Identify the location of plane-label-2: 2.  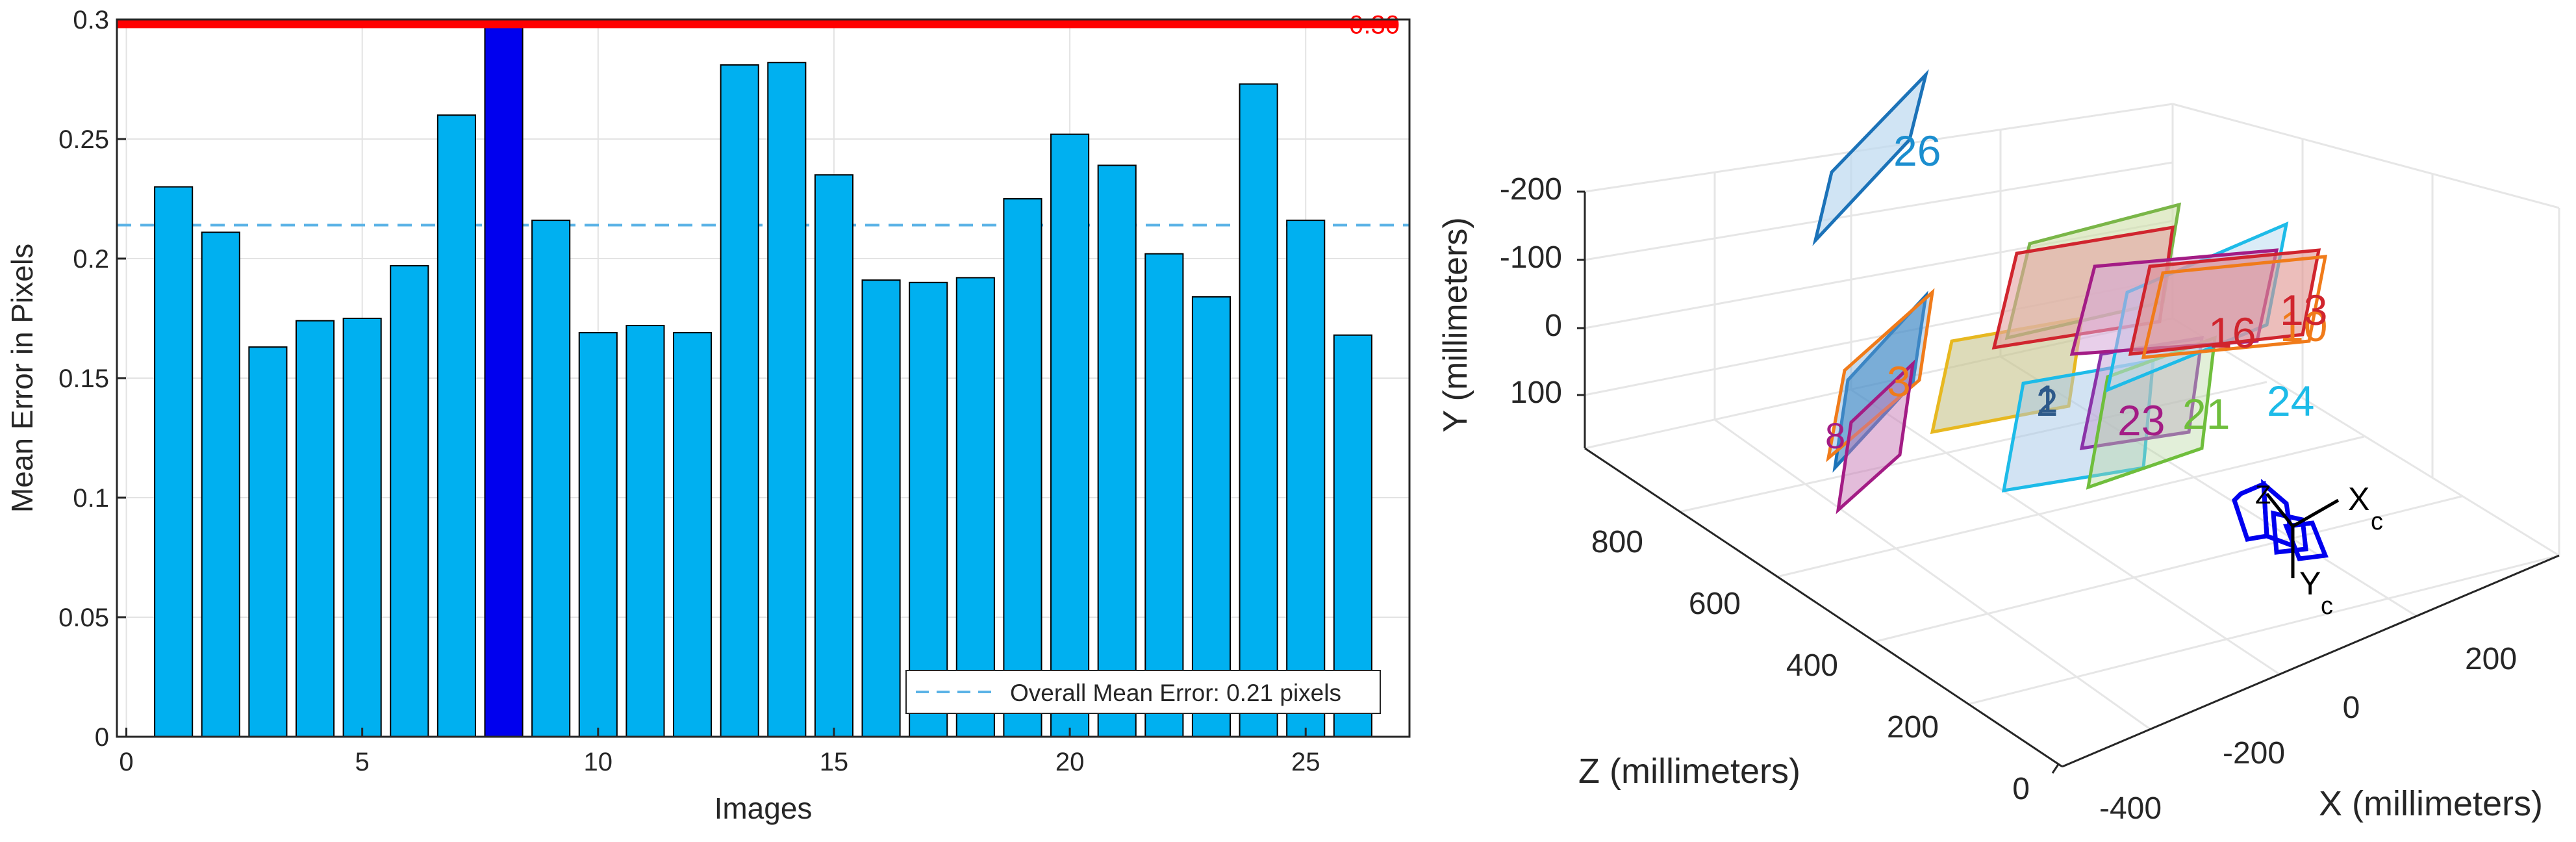
(2047, 402).